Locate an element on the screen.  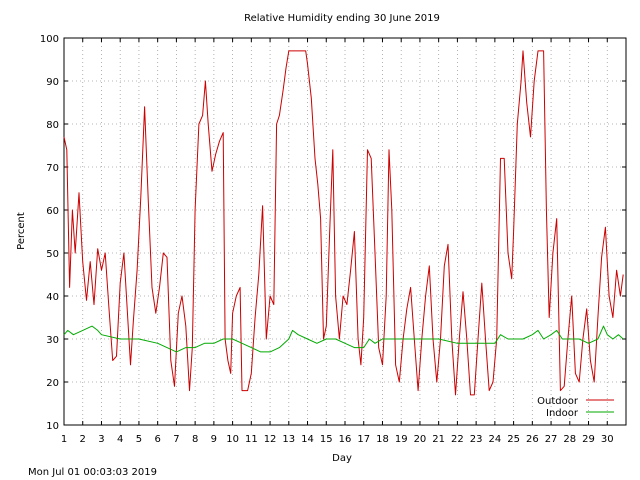
x-tick-label: 24 is located at coordinates (494, 439).